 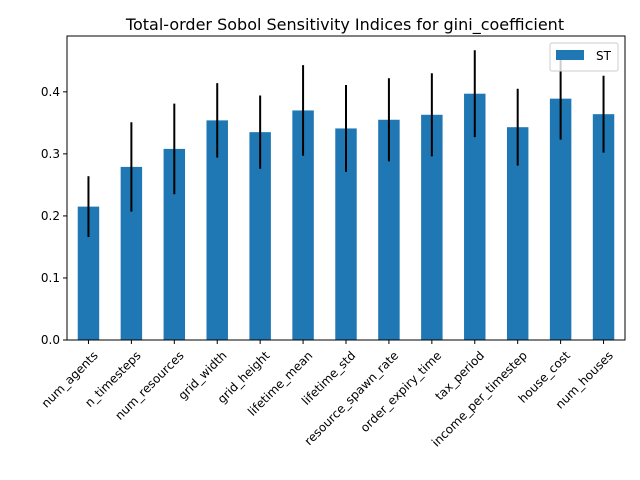 I want to click on bar-grid_height, so click(x=260, y=236).